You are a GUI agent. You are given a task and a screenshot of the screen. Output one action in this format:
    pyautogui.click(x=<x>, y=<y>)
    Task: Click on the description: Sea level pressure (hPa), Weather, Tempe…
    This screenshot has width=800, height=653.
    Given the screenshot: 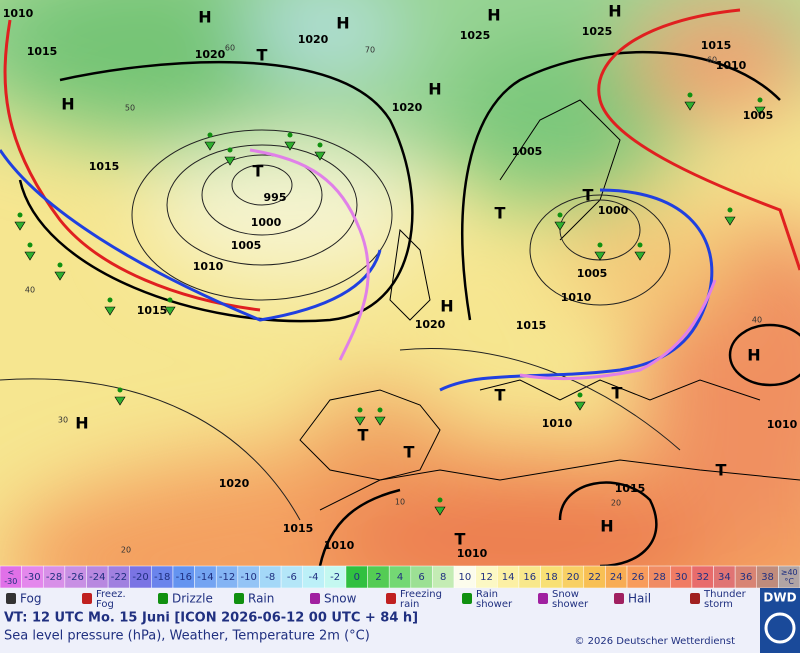 What is the action you would take?
    pyautogui.click(x=187, y=636)
    